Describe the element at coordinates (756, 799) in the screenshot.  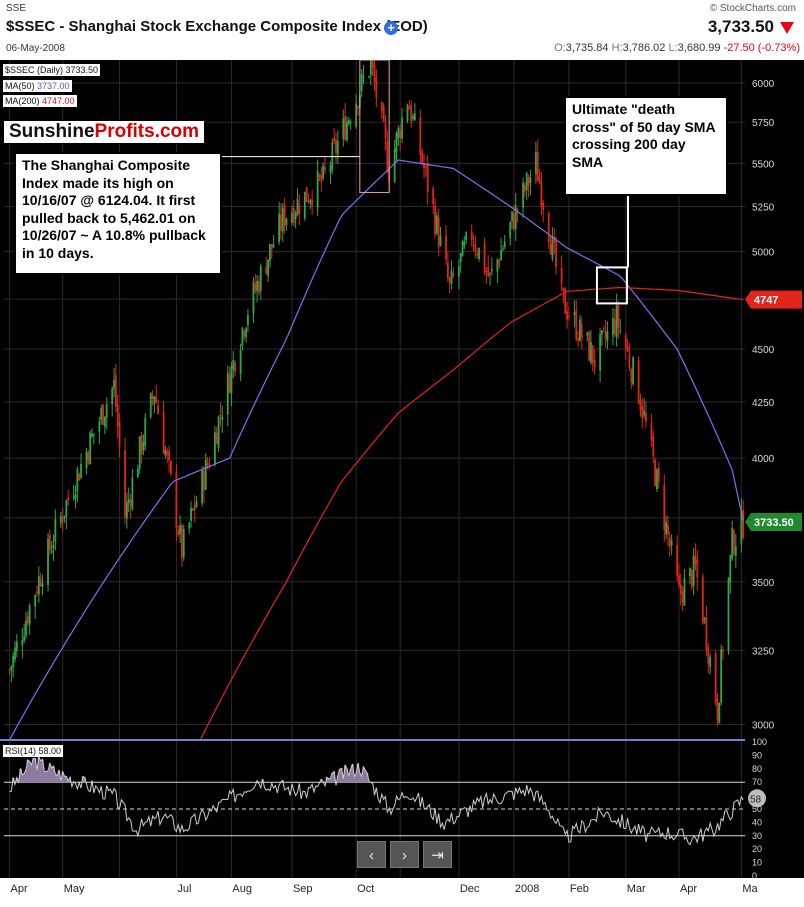
I see `rsi-last-value: 58` at that location.